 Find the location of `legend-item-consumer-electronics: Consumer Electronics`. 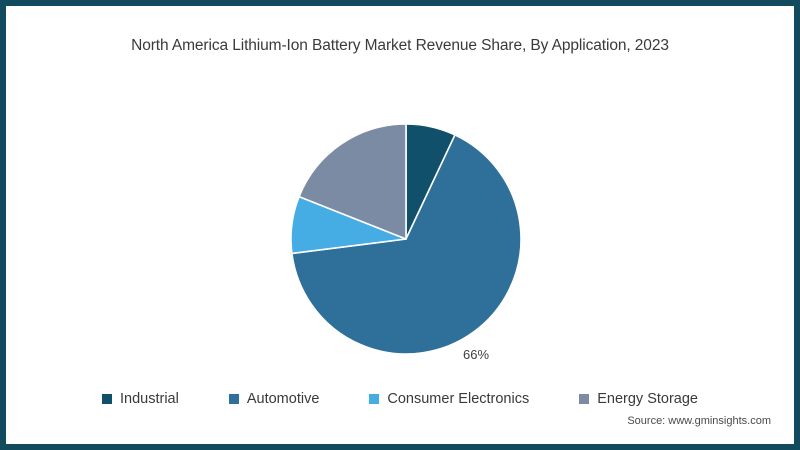

legend-item-consumer-electronics: Consumer Electronics is located at coordinates (449, 399).